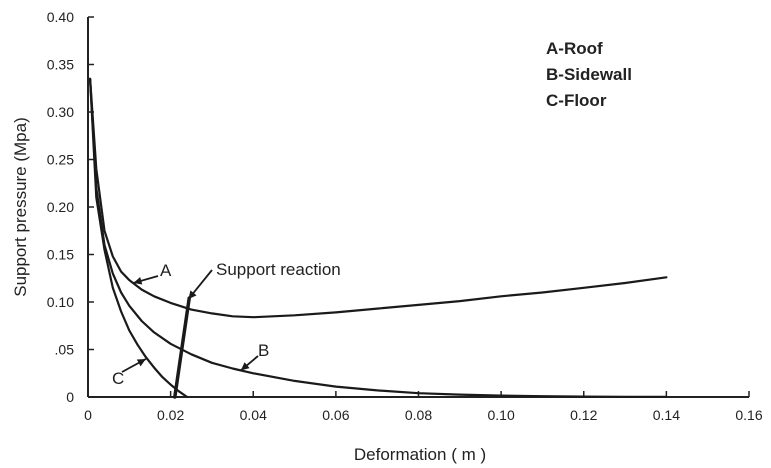 This screenshot has width=771, height=468. Describe the element at coordinates (60, 255) in the screenshot. I see `y-tick-label: 0.15` at that location.